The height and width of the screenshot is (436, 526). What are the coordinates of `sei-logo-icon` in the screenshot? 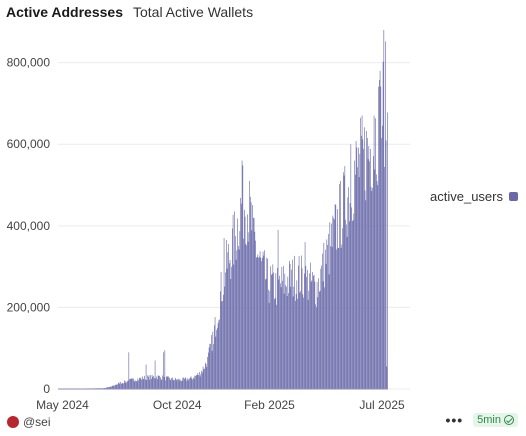 It's located at (13, 422).